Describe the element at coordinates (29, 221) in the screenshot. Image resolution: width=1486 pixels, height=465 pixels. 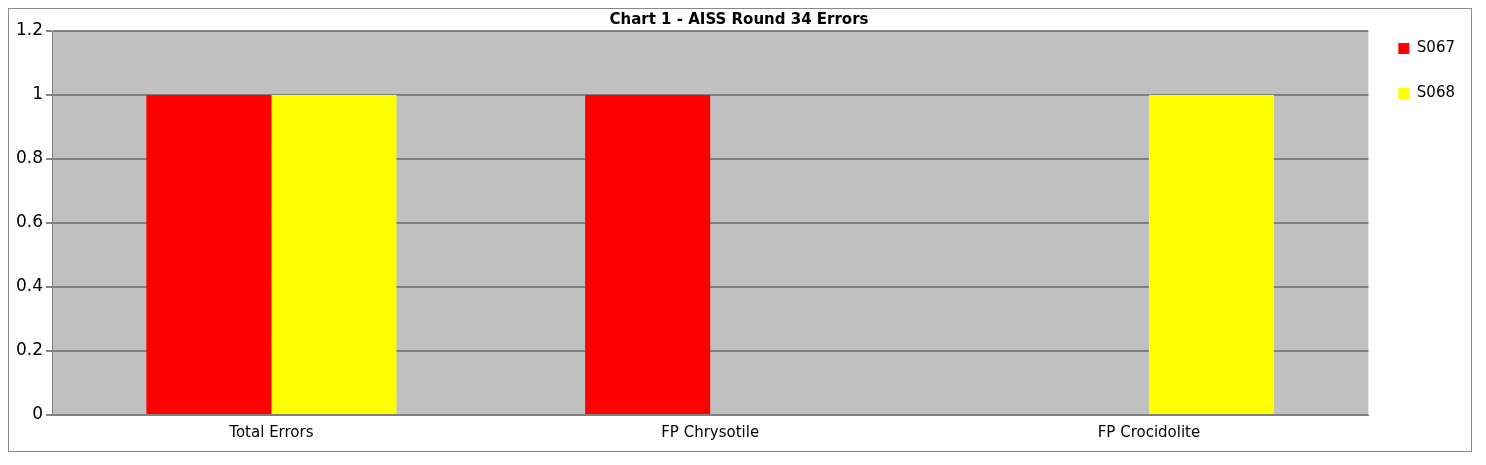
I see `y-tick-label: 0.6` at that location.